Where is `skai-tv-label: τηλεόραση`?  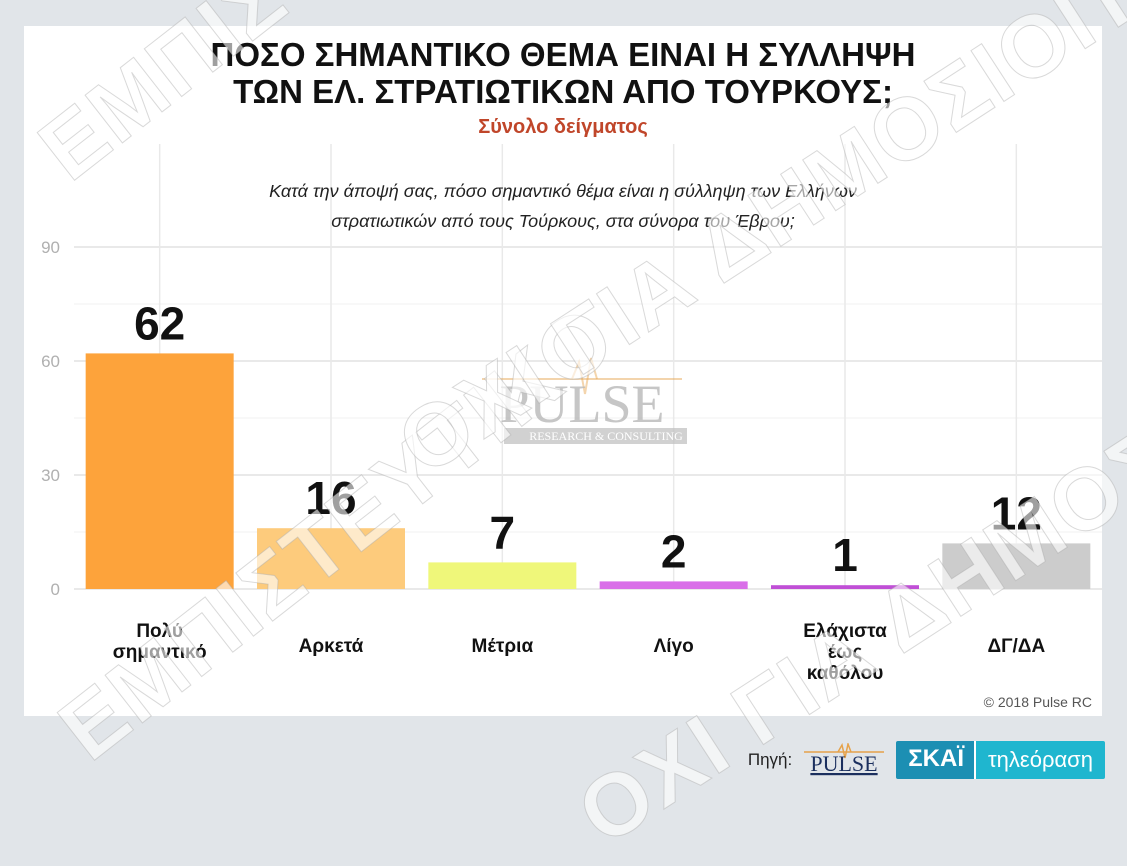
skai-tv-label: τηλεόραση is located at coordinates (1040, 760).